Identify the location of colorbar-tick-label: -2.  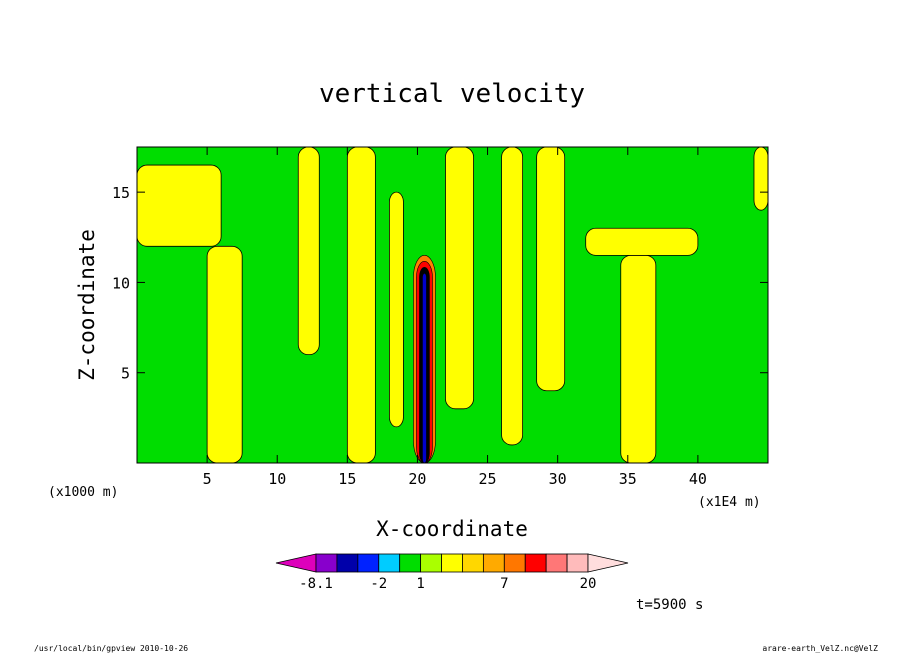
(378, 584).